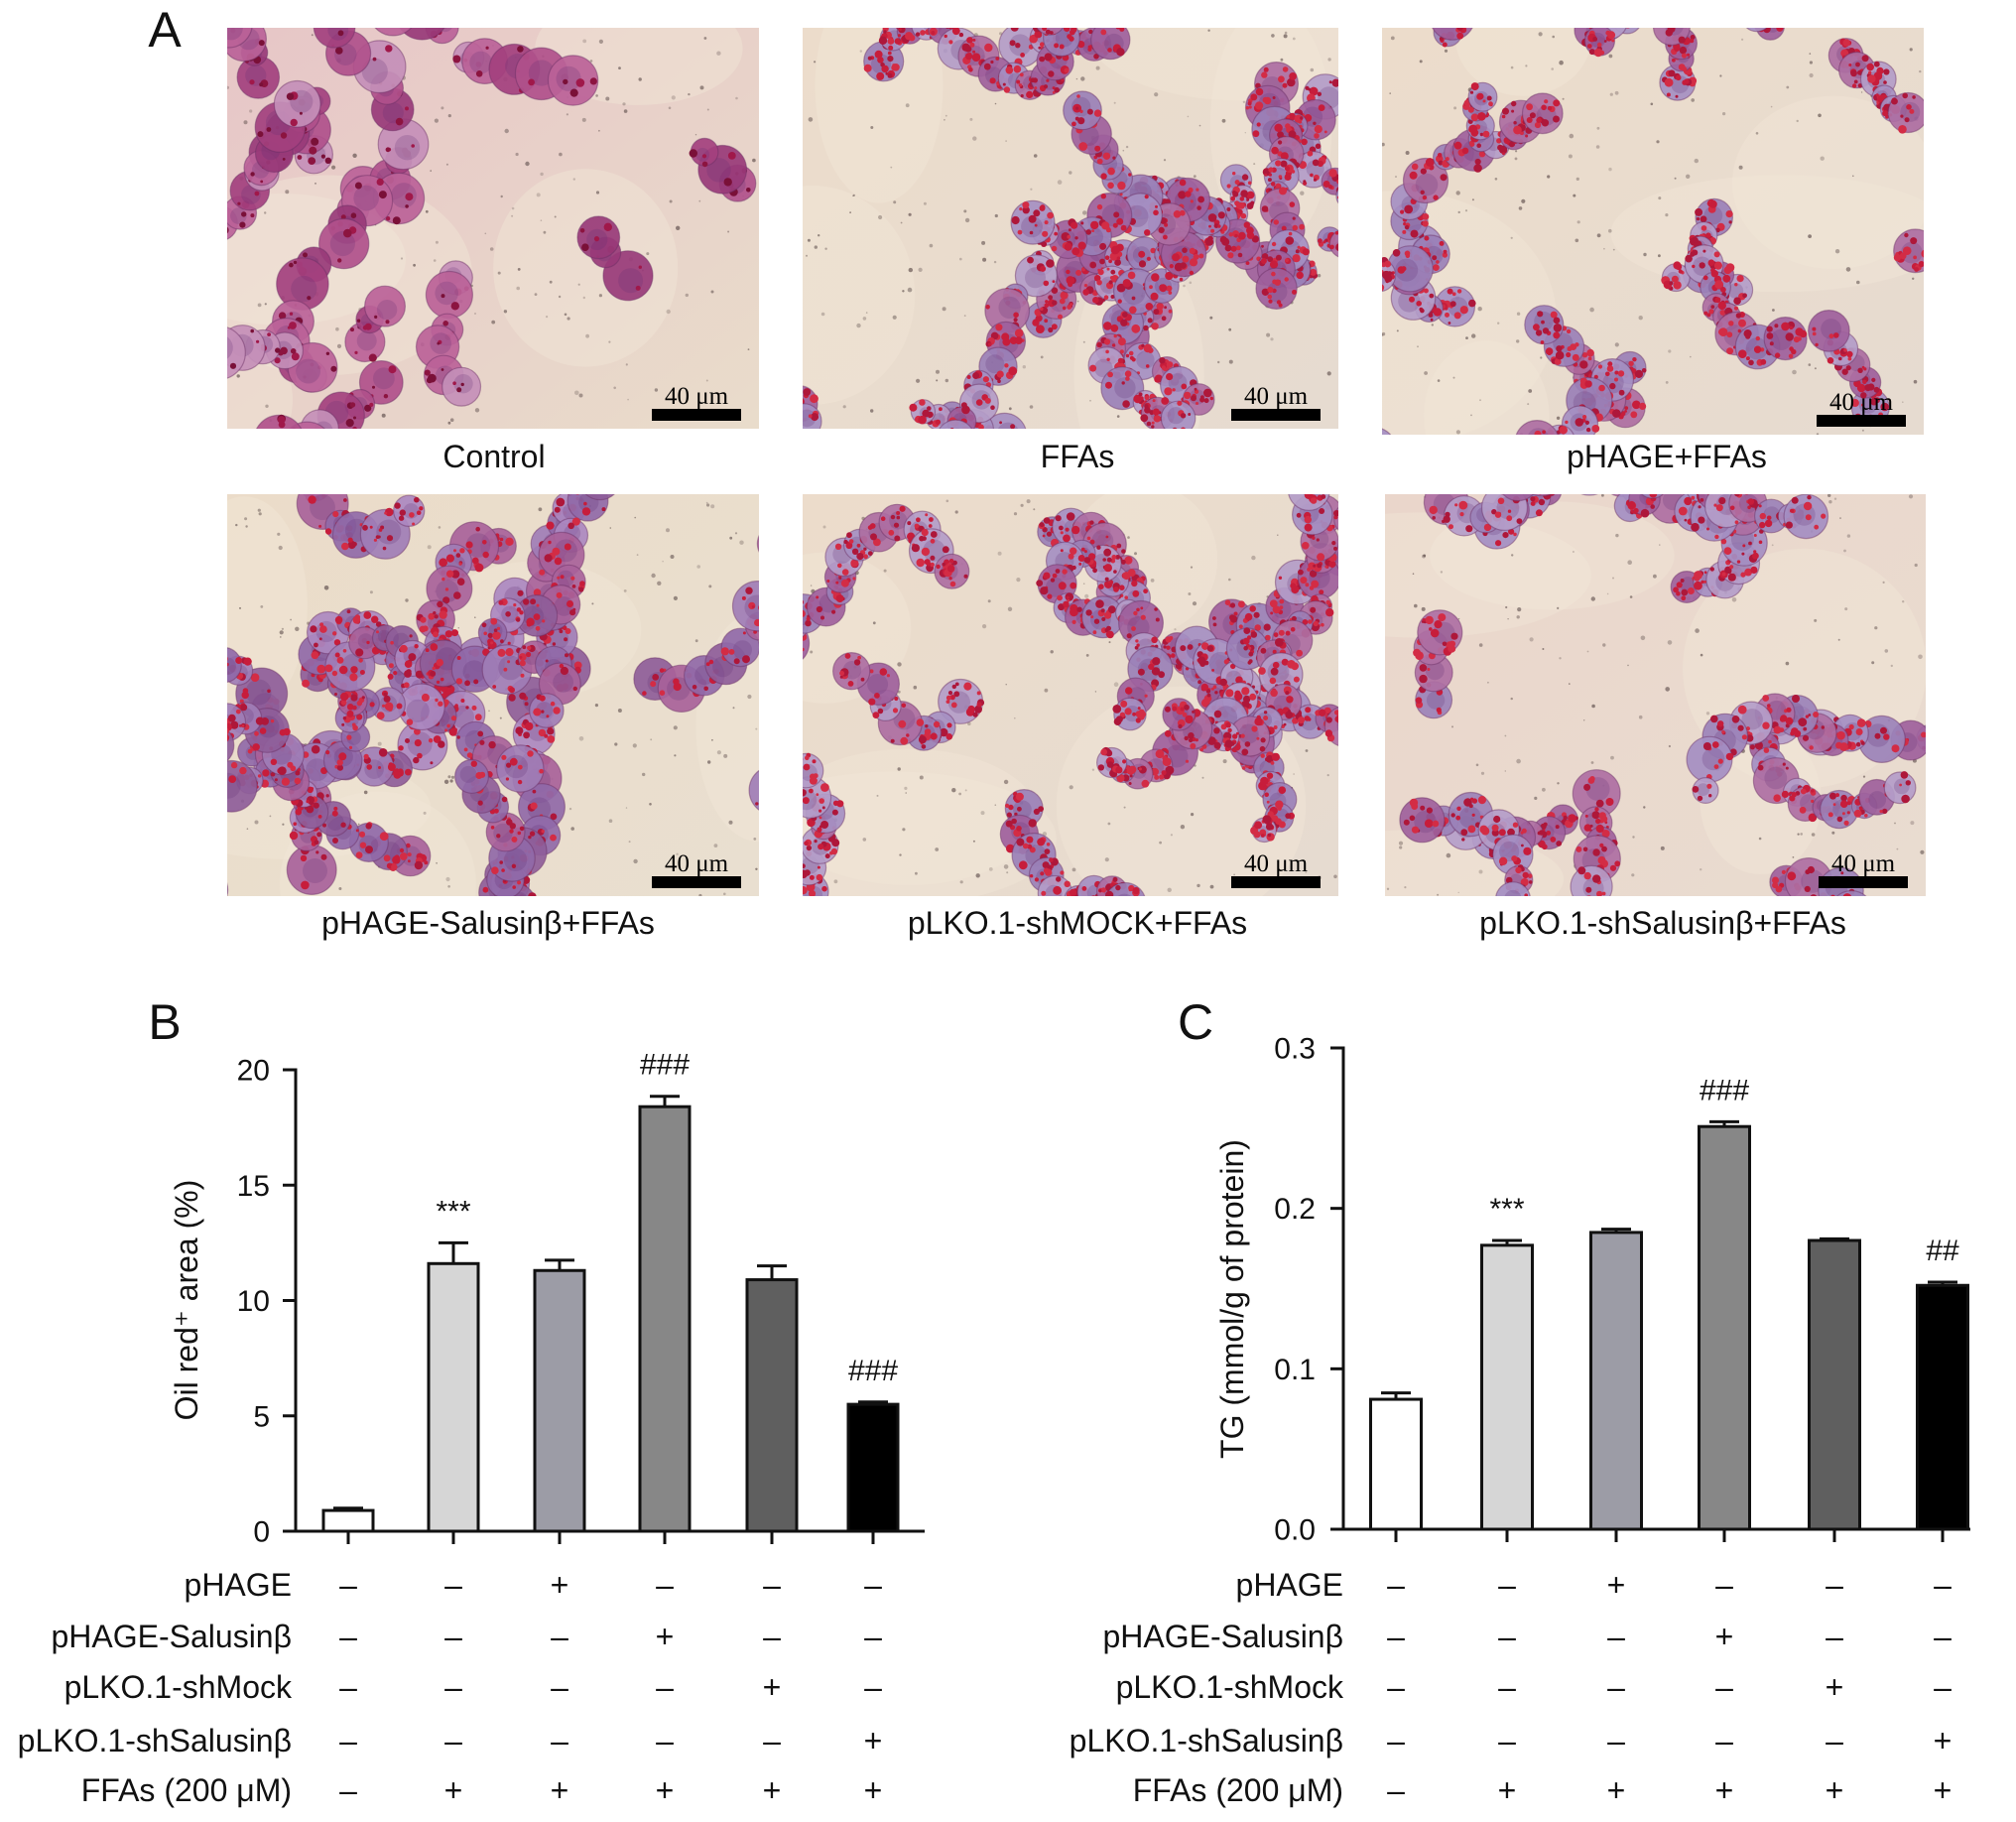 Image resolution: width=2016 pixels, height=1822 pixels. Describe the element at coordinates (1667, 456) in the screenshot. I see `micrograph-caption: pHAGE+FFAs` at that location.